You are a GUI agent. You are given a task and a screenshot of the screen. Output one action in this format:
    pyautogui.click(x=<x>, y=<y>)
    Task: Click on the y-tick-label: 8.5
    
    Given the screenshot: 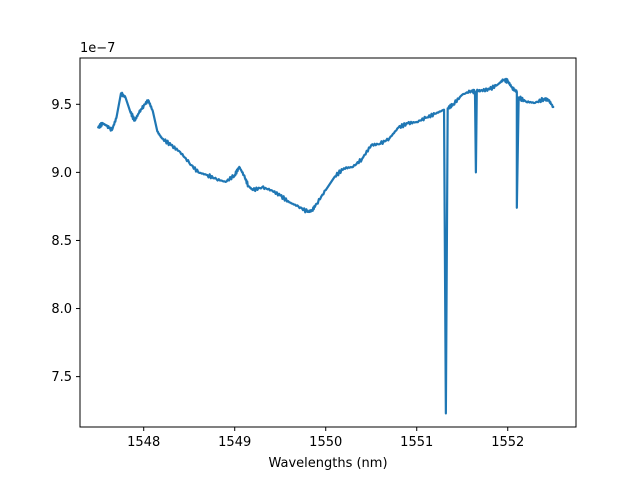 What is the action you would take?
    pyautogui.click(x=61, y=241)
    